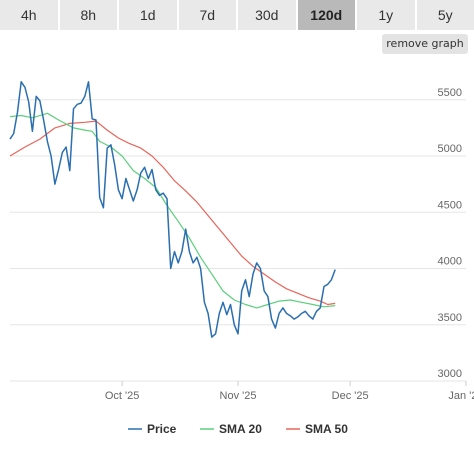 This screenshot has width=474, height=455. Describe the element at coordinates (208, 15) in the screenshot. I see `tab-7d: 7d` at that location.